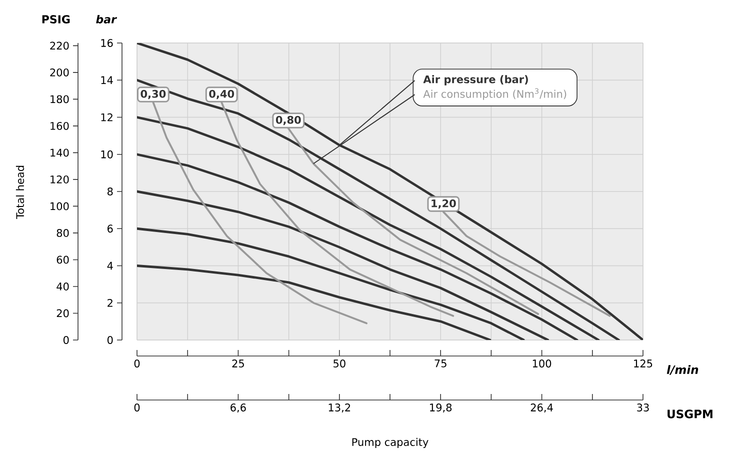 This screenshot has width=747, height=468. What do you see at coordinates (59, 46) in the screenshot?
I see `y2-tick-label: 220` at bounding box center [59, 46].